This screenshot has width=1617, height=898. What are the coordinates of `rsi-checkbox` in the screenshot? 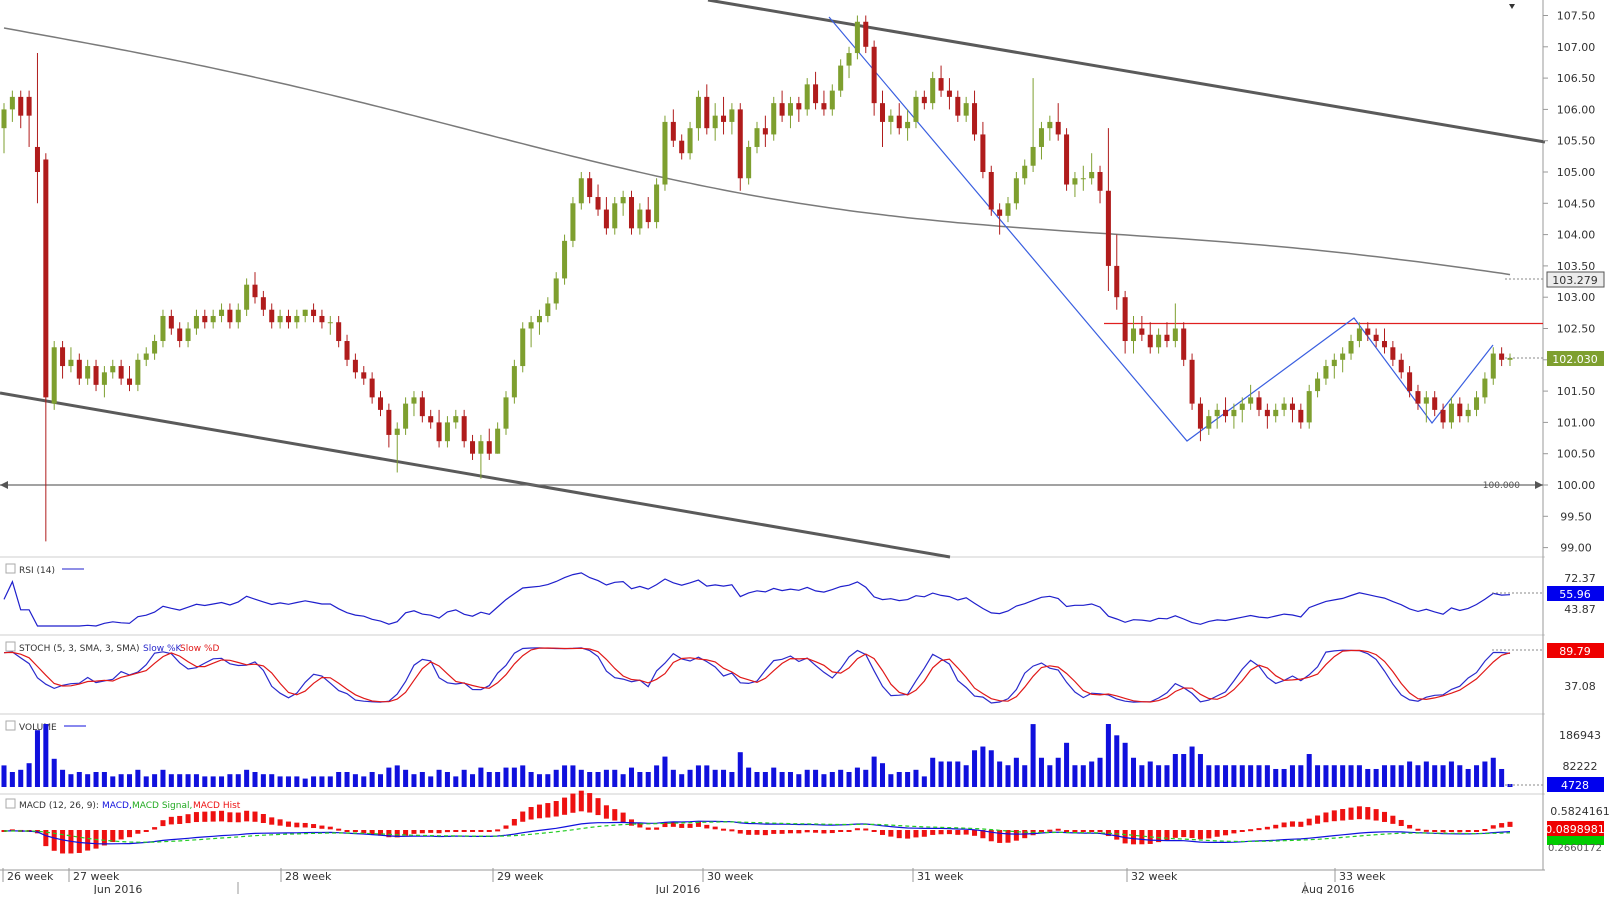 It's located at (10, 568).